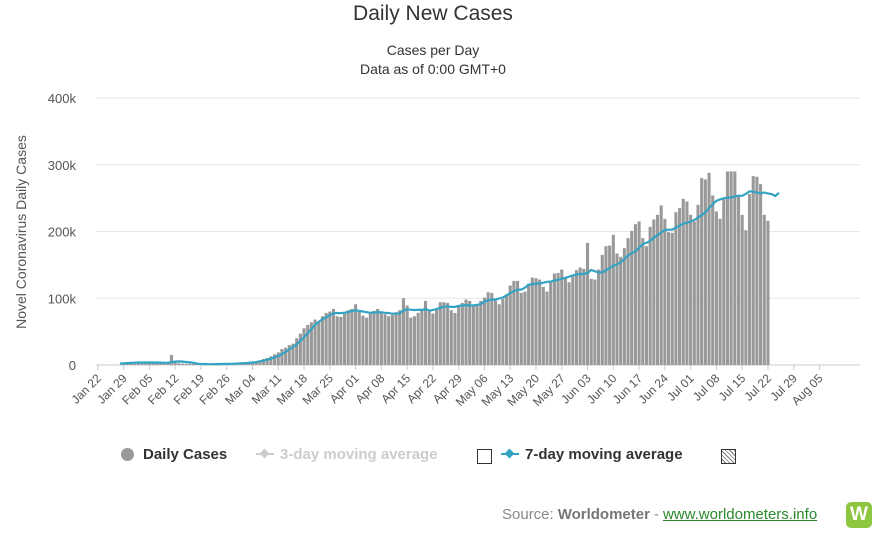 Image resolution: width=882 pixels, height=540 pixels. What do you see at coordinates (484, 456) in the screenshot?
I see `3day-ma-checkbox` at bounding box center [484, 456].